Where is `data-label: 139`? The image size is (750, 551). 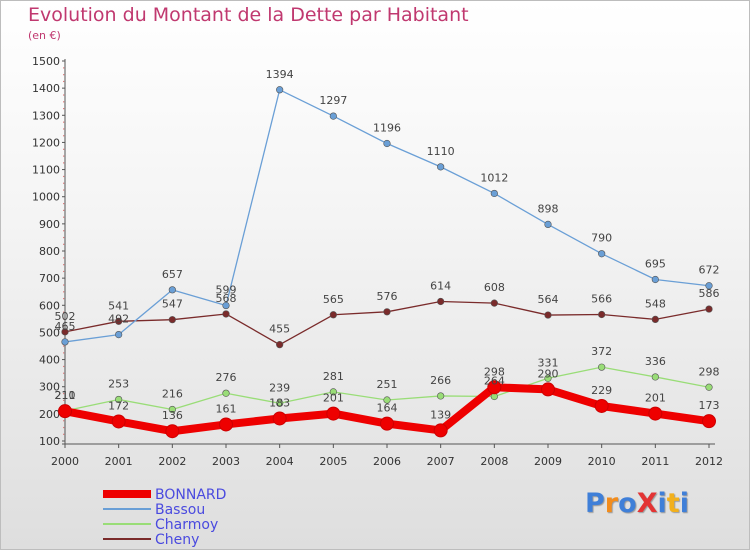 data-label: 139 is located at coordinates (440, 414).